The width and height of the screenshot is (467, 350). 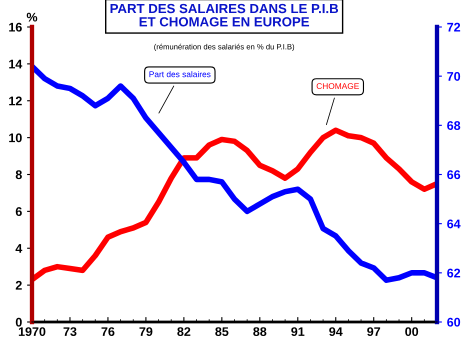 I want to click on y-tick-label: 14, so click(x=15, y=64).